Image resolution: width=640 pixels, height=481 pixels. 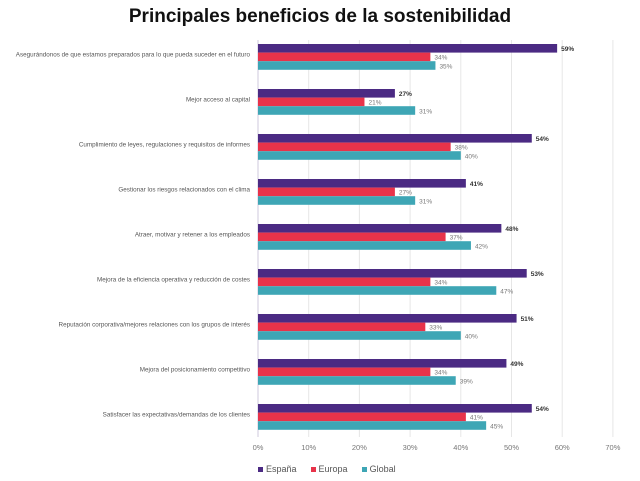 What do you see at coordinates (511, 447) in the screenshot?
I see `x-tick-label: 50%` at bounding box center [511, 447].